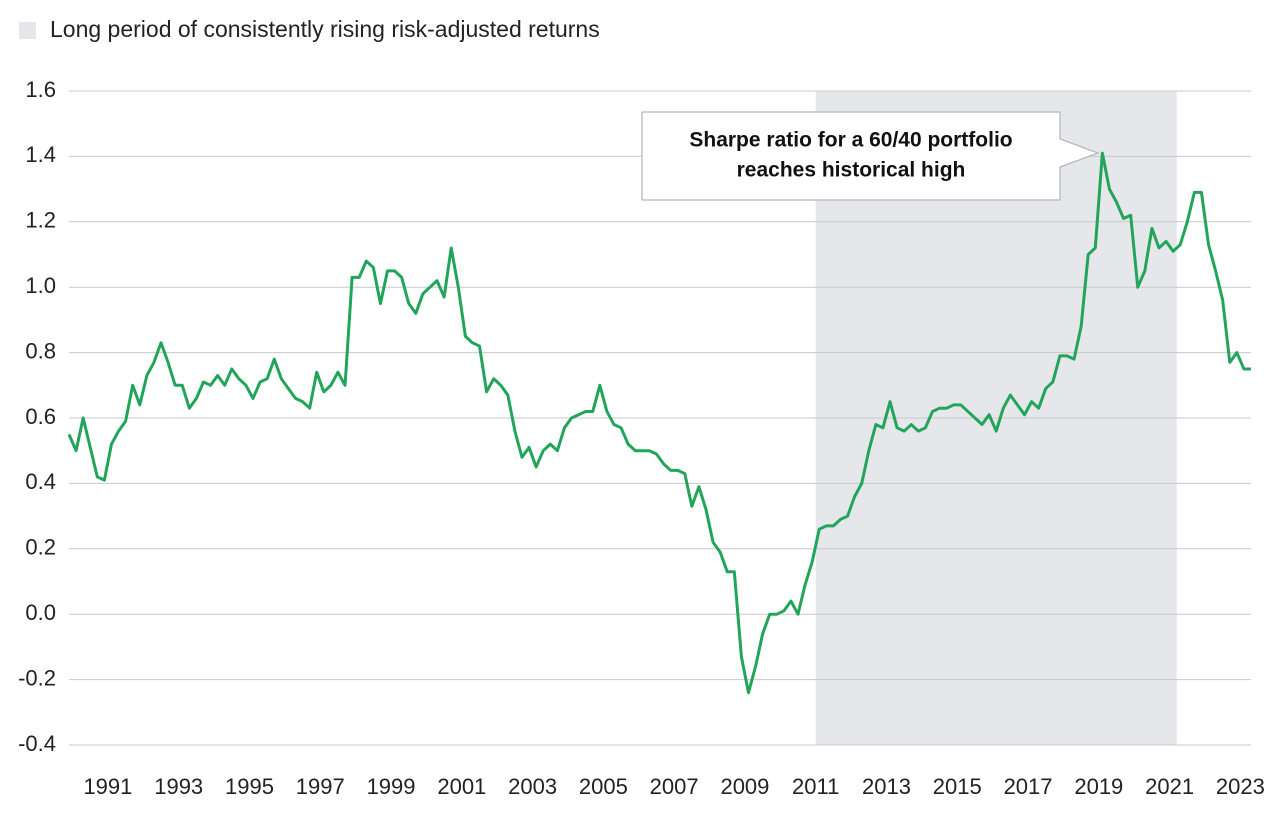  What do you see at coordinates (870, 156) in the screenshot?
I see `callout-box` at bounding box center [870, 156].